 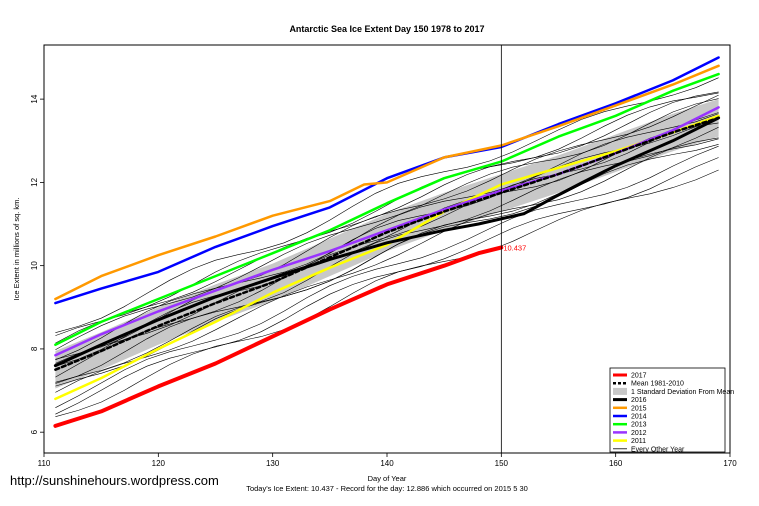 What do you see at coordinates (639, 425) in the screenshot?
I see `legend-label: 2013` at bounding box center [639, 425].